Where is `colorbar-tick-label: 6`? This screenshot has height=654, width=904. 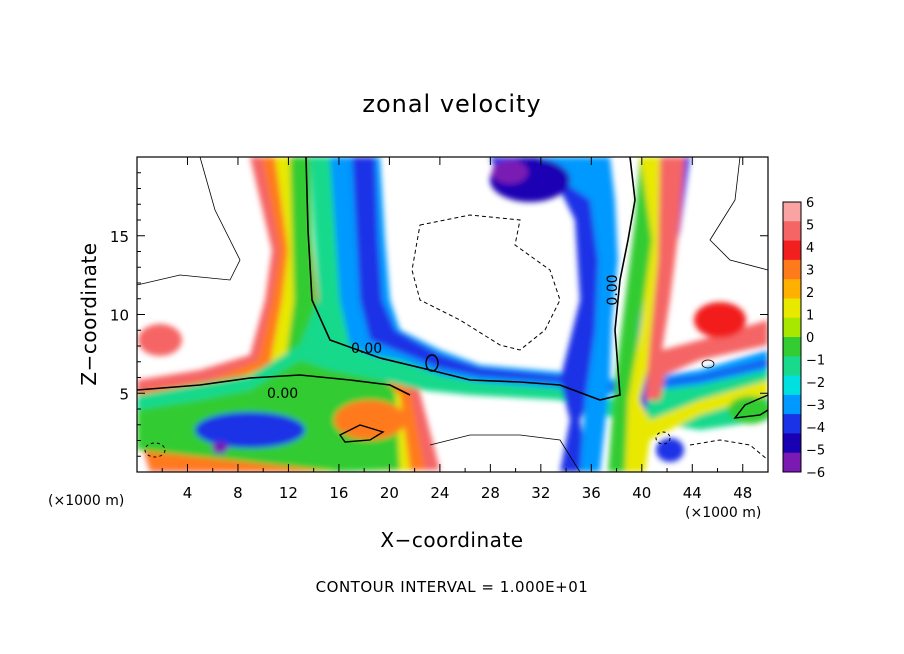 colorbar-tick-label: 6 is located at coordinates (810, 203).